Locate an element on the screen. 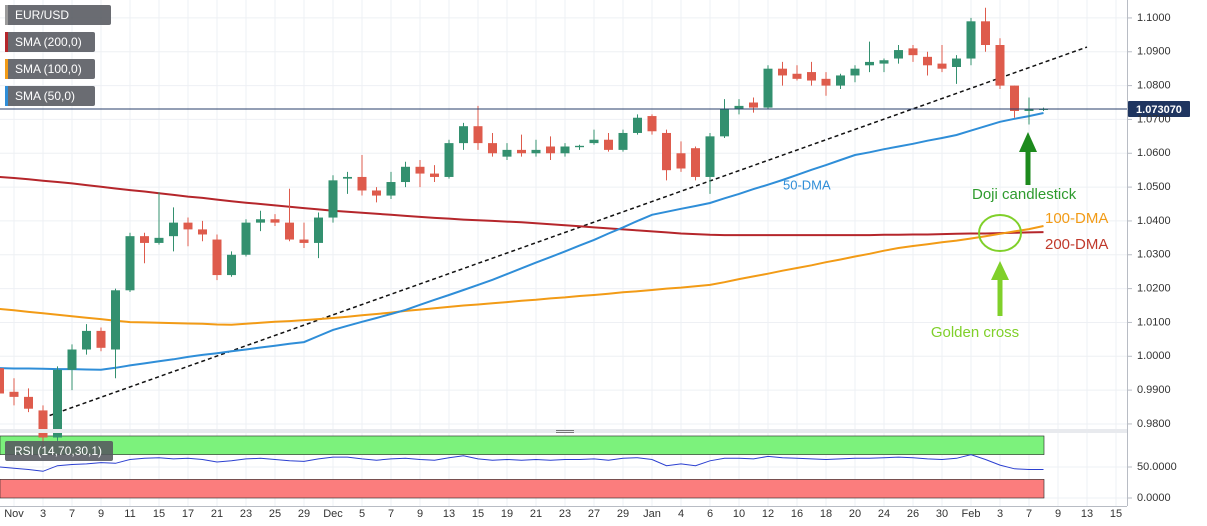 The image size is (1207, 526). y-tick-label: 0.9900 is located at coordinates (1154, 390).